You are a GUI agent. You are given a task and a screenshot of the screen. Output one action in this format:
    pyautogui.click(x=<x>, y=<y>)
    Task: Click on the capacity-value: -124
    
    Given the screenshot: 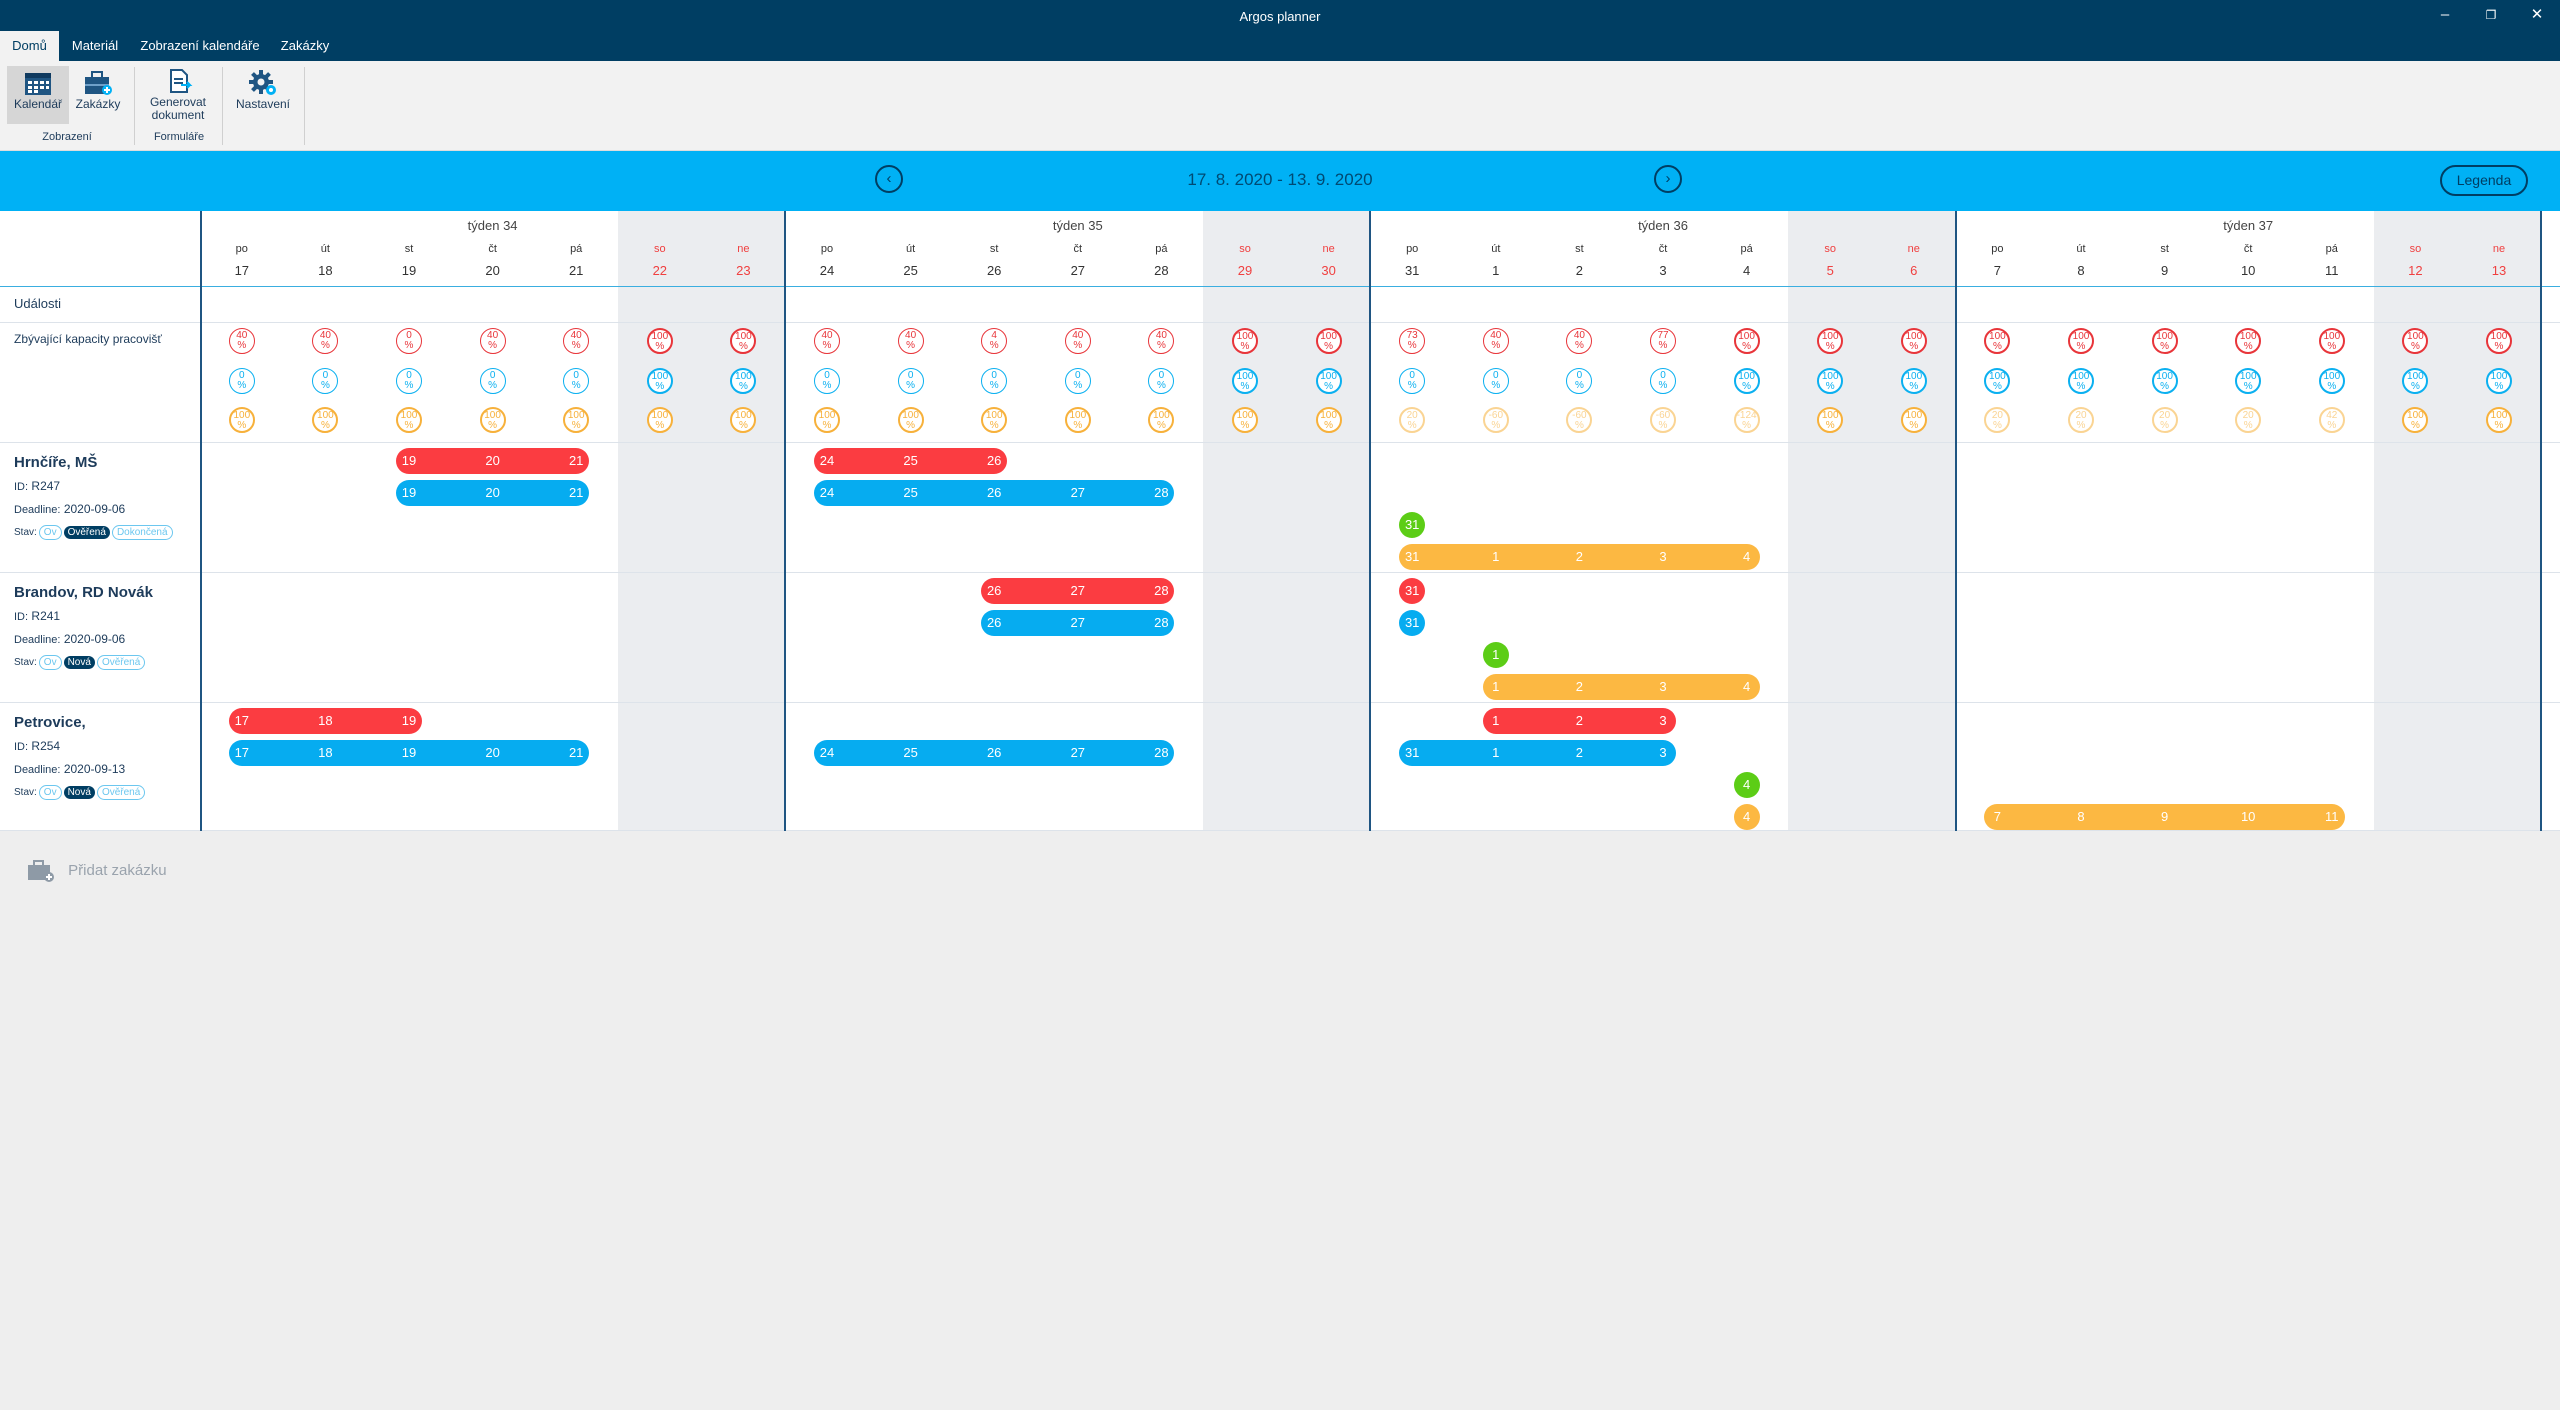 What is the action you would take?
    pyautogui.click(x=1746, y=415)
    